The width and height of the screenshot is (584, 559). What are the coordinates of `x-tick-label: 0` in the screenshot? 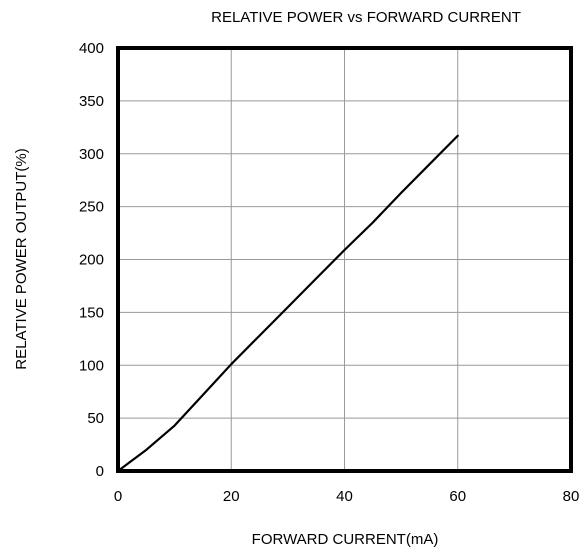 It's located at (118, 496).